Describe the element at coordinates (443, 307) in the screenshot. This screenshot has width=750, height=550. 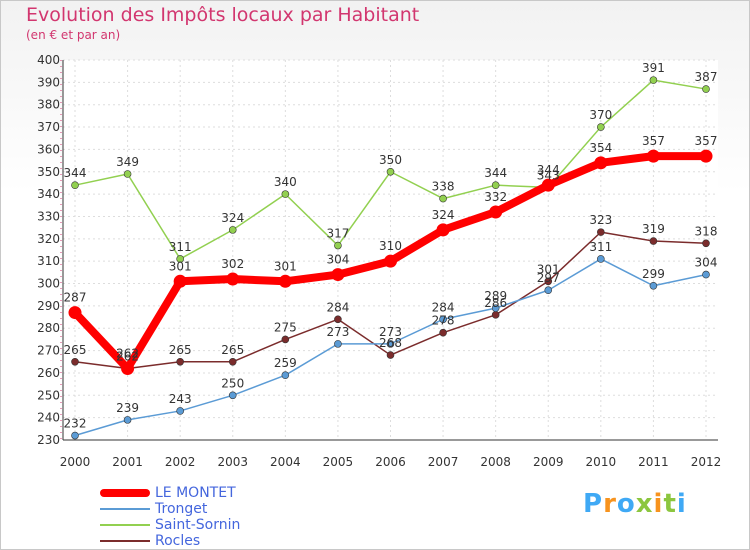
I see `data-label-tronget: 284` at that location.